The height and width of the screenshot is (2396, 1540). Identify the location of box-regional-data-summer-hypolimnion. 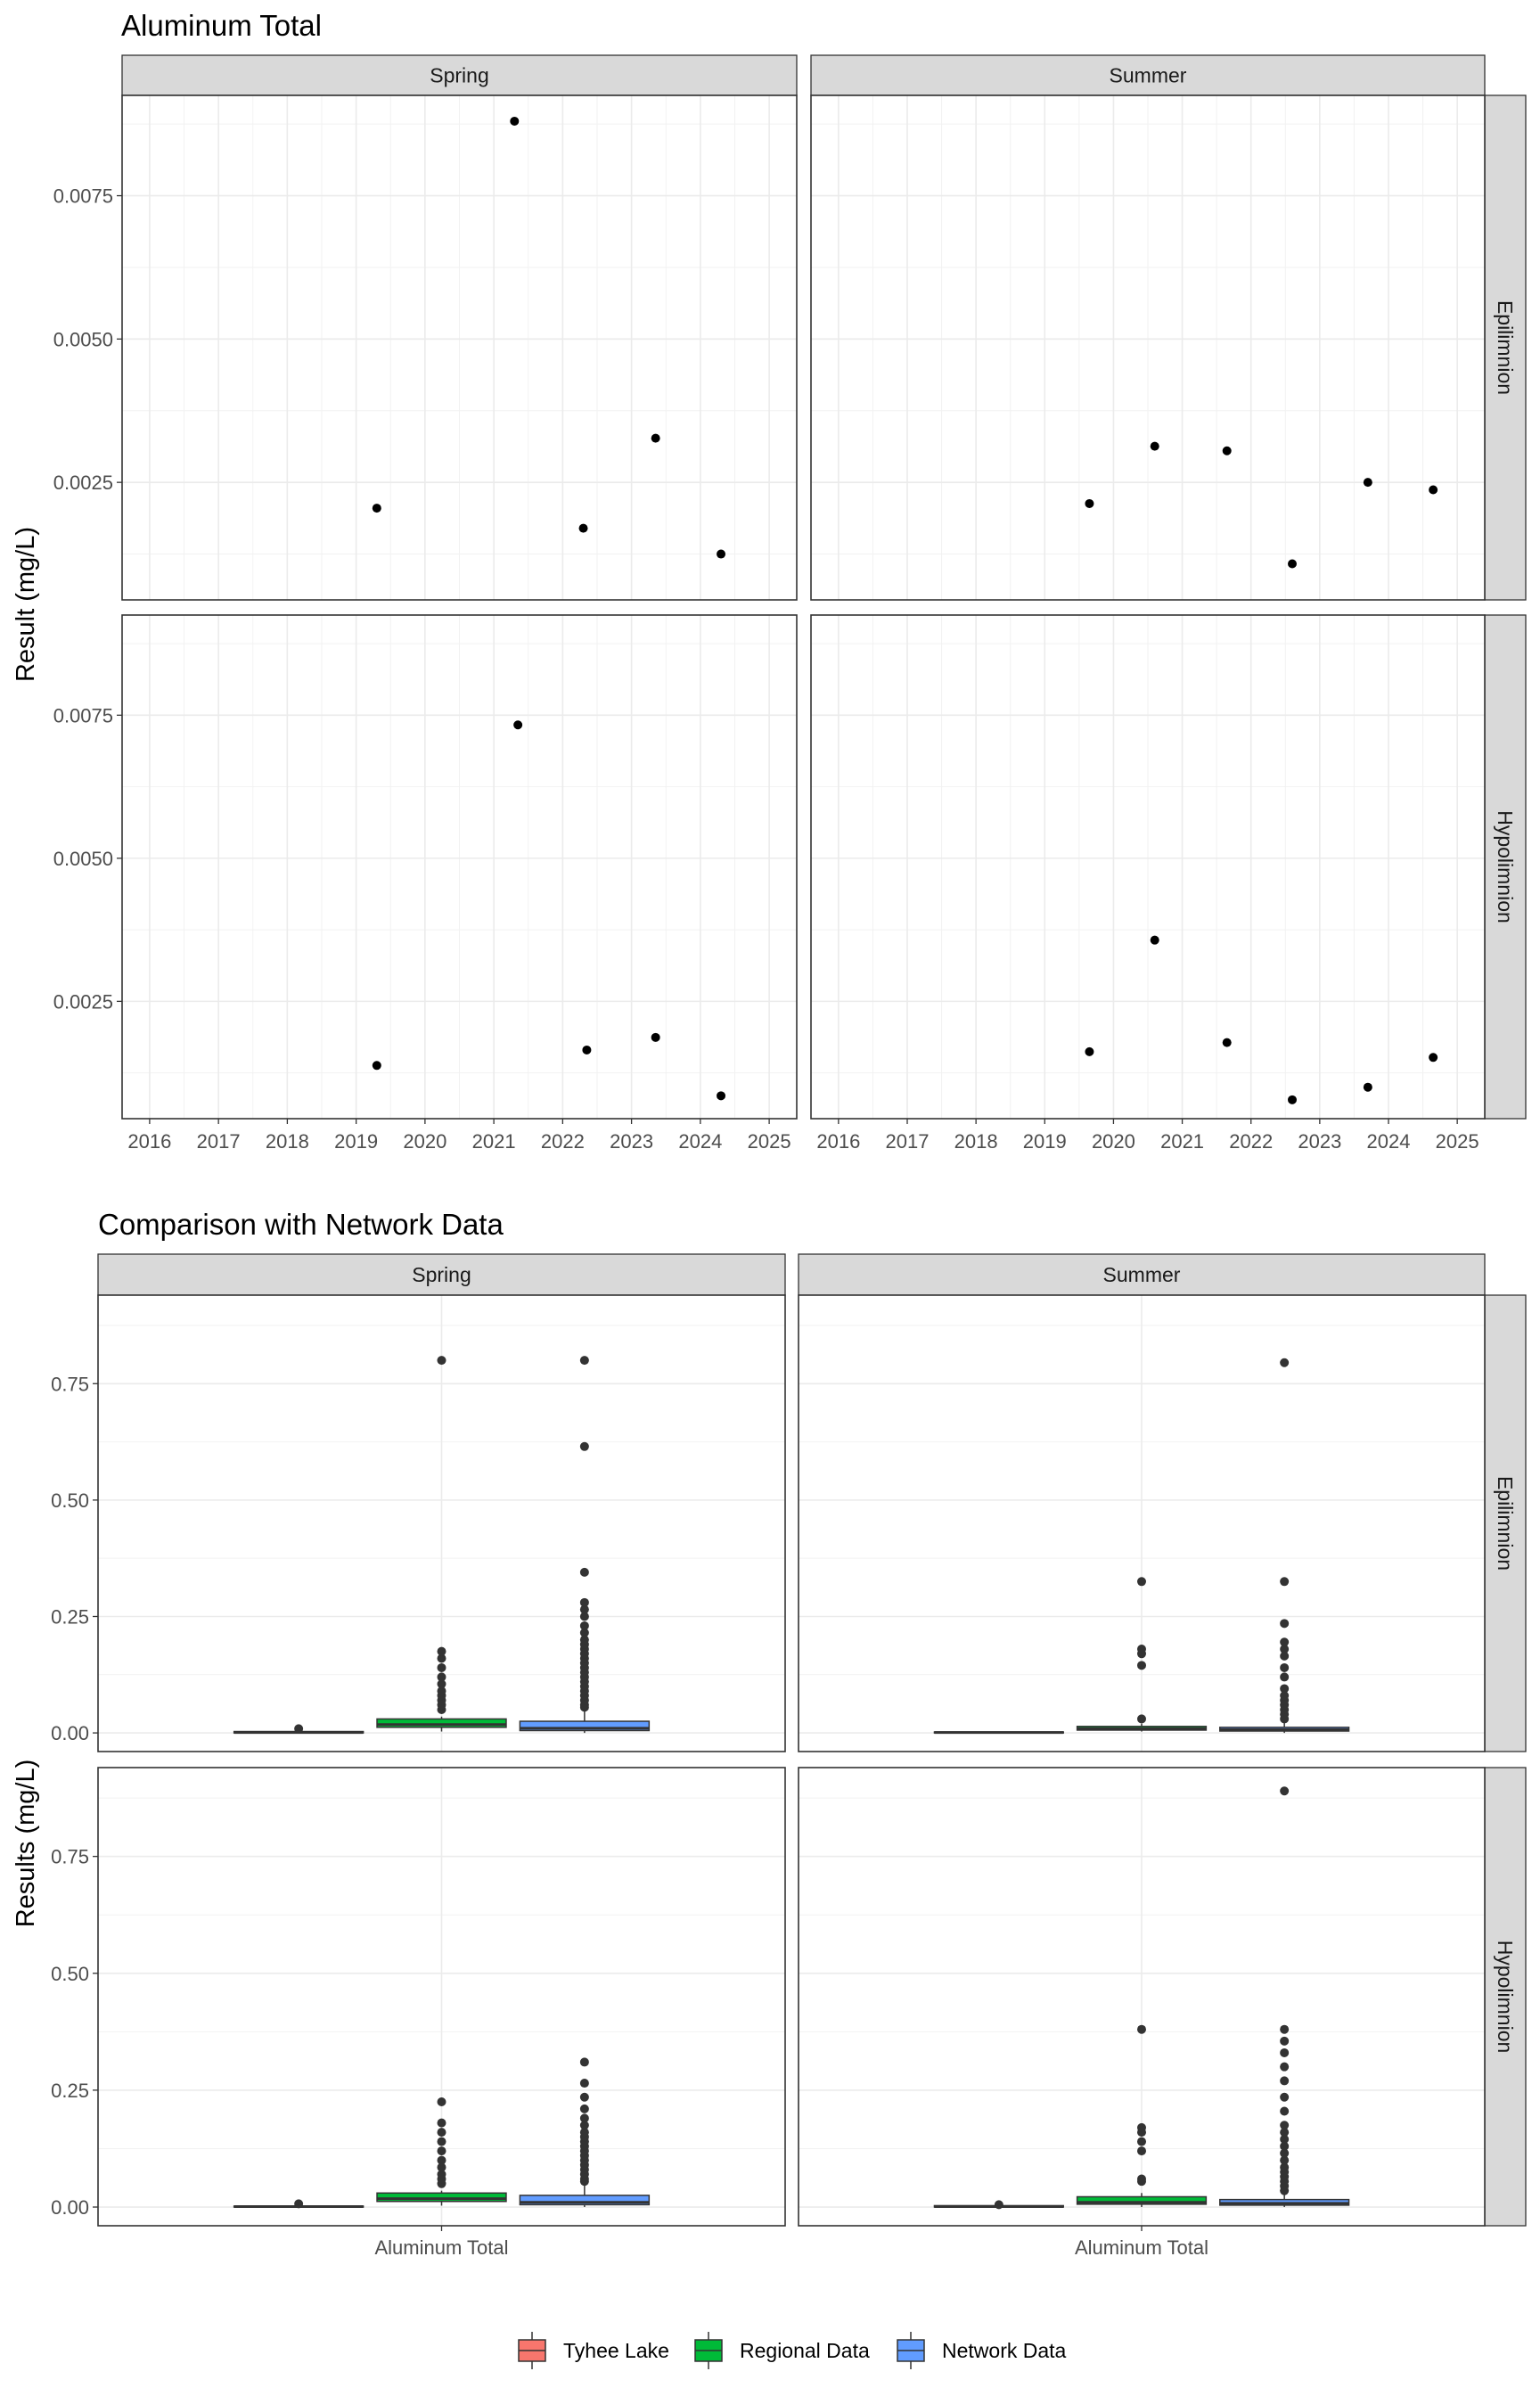
(1142, 2116).